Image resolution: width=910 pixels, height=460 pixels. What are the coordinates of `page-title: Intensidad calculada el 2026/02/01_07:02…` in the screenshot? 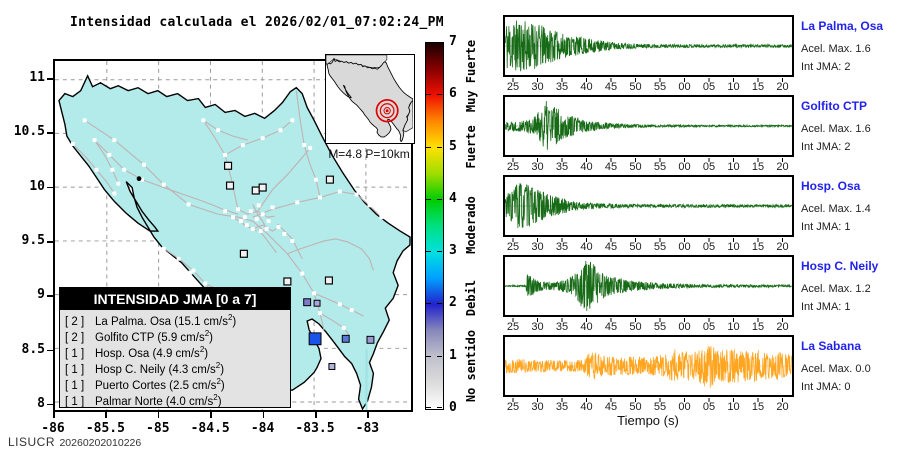 It's located at (257, 22).